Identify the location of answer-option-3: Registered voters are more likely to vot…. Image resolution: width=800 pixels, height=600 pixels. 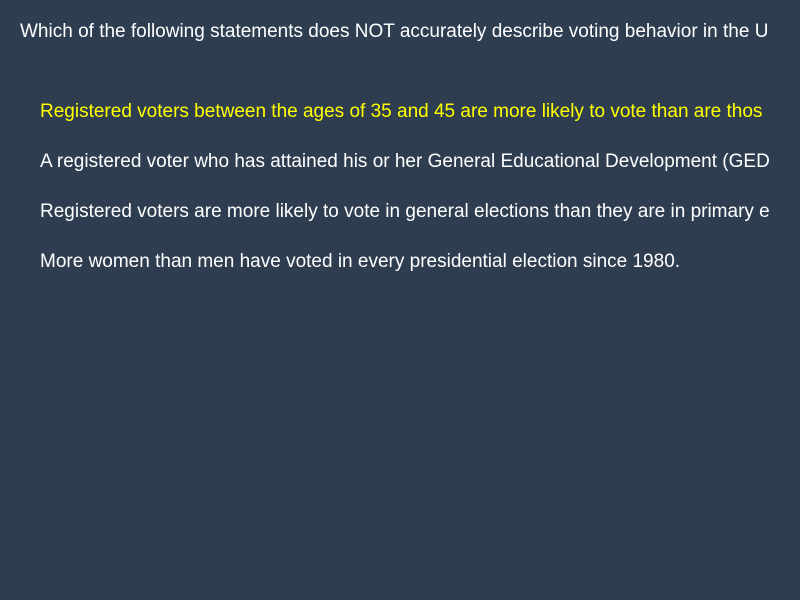
(405, 211).